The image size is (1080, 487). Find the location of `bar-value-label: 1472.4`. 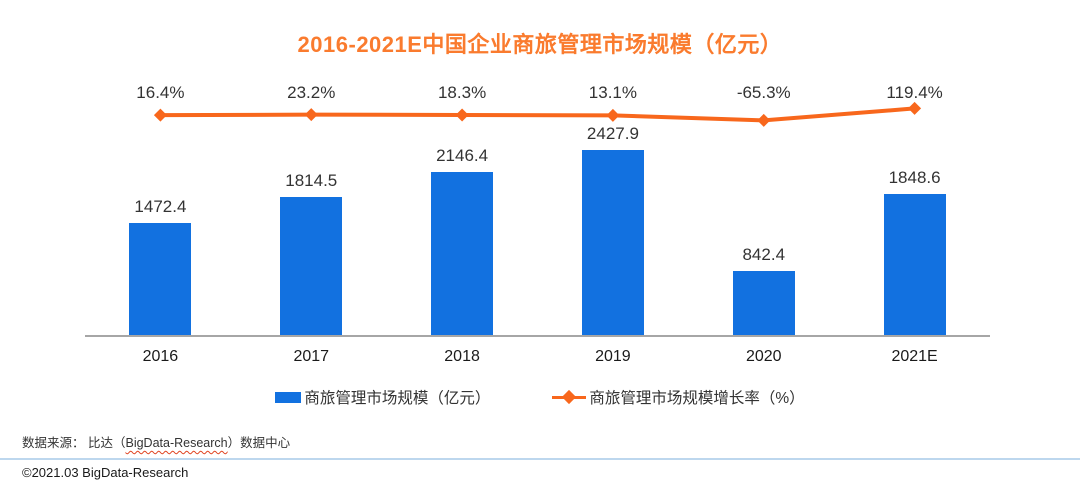

bar-value-label: 1472.4 is located at coordinates (160, 207).